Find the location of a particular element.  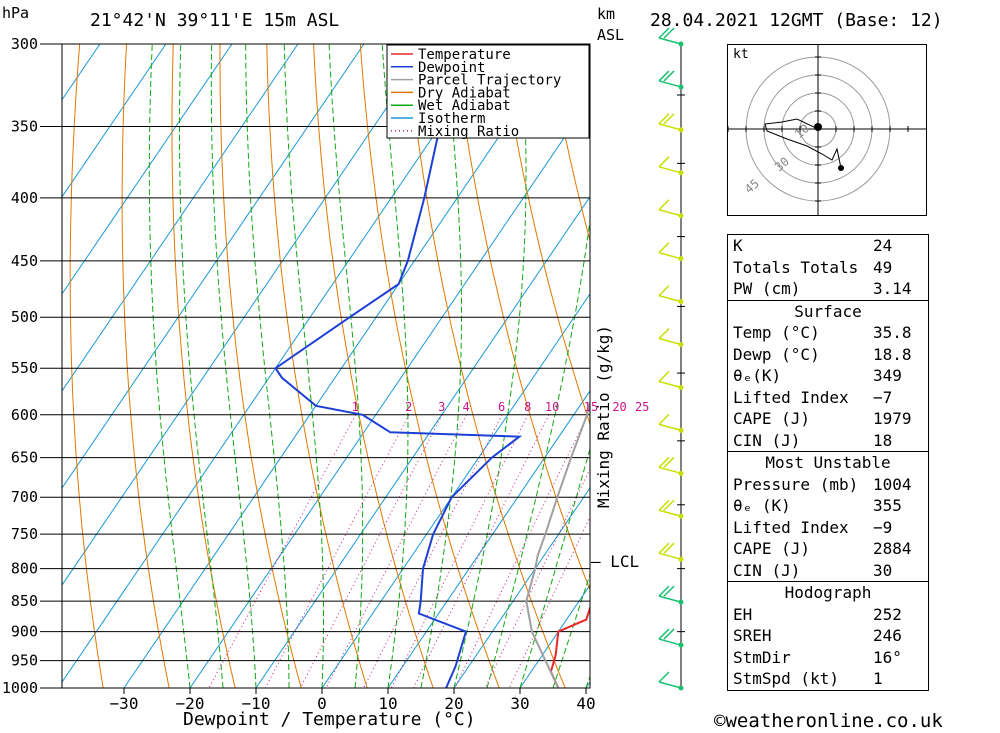

datetime-title: 28.04.2021 12GMT (Base: 12) is located at coordinates (796, 20).